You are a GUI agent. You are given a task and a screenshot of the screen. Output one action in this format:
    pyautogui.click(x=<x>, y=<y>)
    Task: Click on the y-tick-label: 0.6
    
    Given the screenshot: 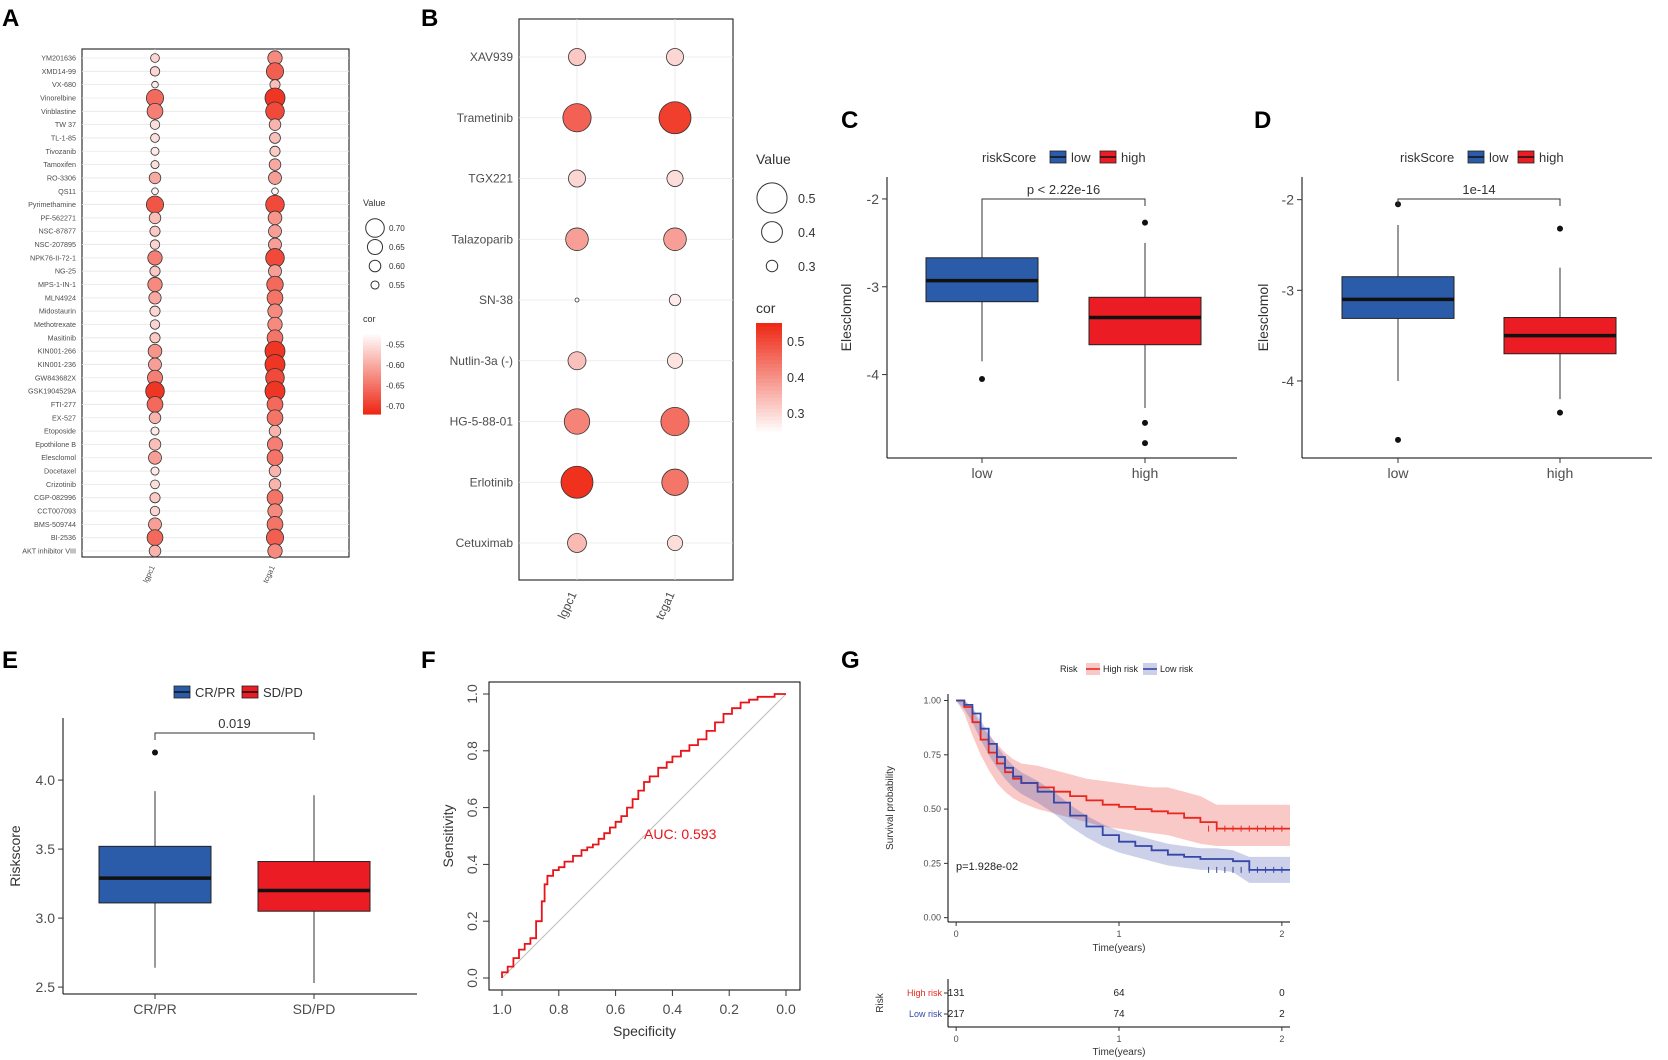 What is the action you would take?
    pyautogui.click(x=472, y=808)
    